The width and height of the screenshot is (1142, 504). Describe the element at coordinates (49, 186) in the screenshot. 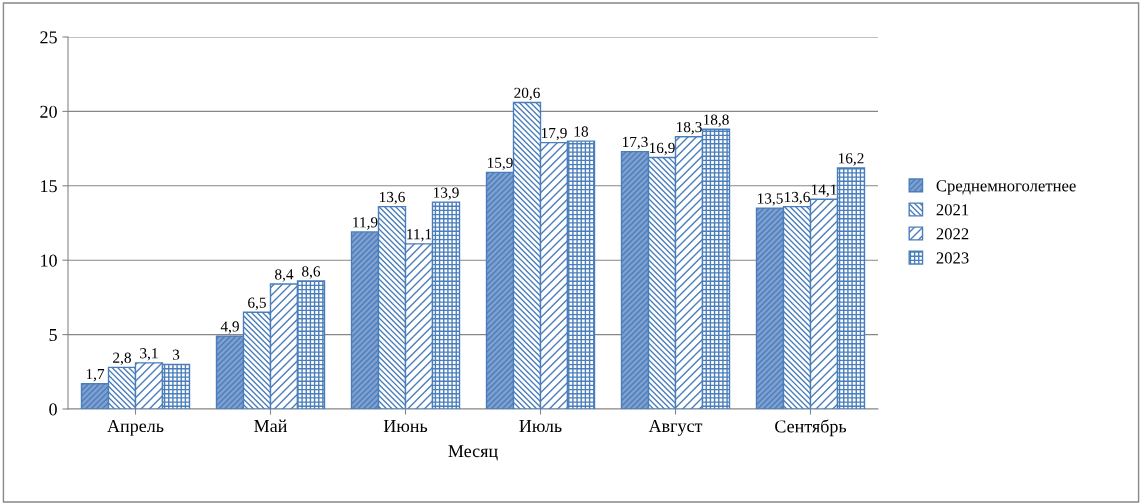

I see `y-tick-label: 15` at that location.